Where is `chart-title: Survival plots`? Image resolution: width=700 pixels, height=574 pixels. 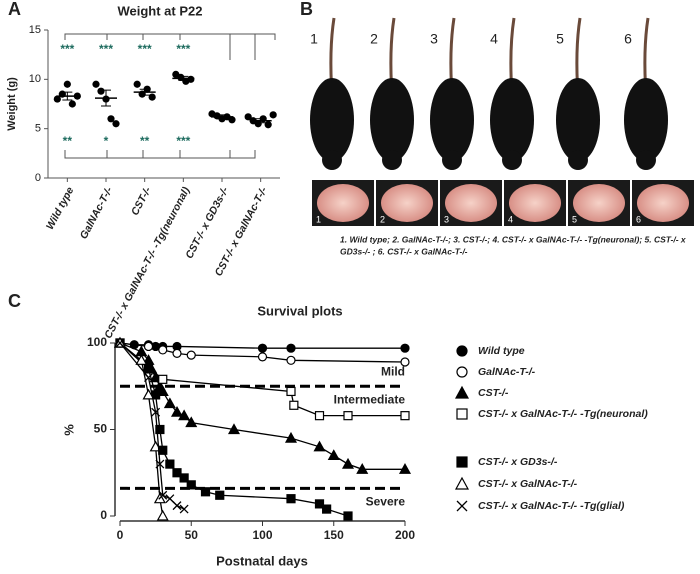 chart-title: Survival plots is located at coordinates (299, 310).